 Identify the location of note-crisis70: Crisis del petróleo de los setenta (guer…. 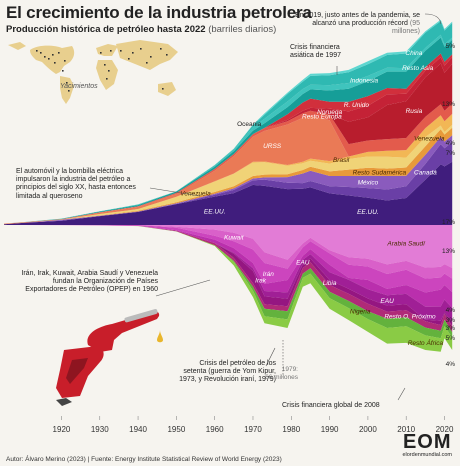
(227, 372).